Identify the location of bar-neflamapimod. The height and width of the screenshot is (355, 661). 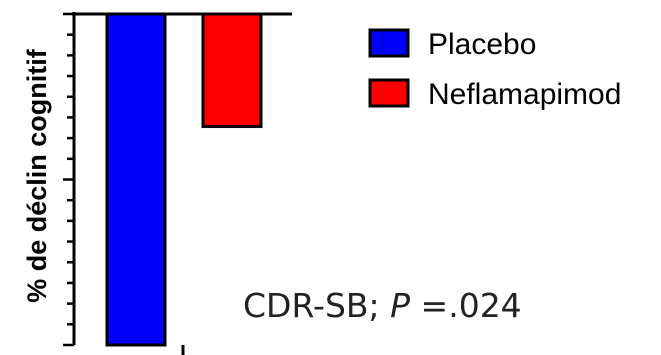
(232, 70).